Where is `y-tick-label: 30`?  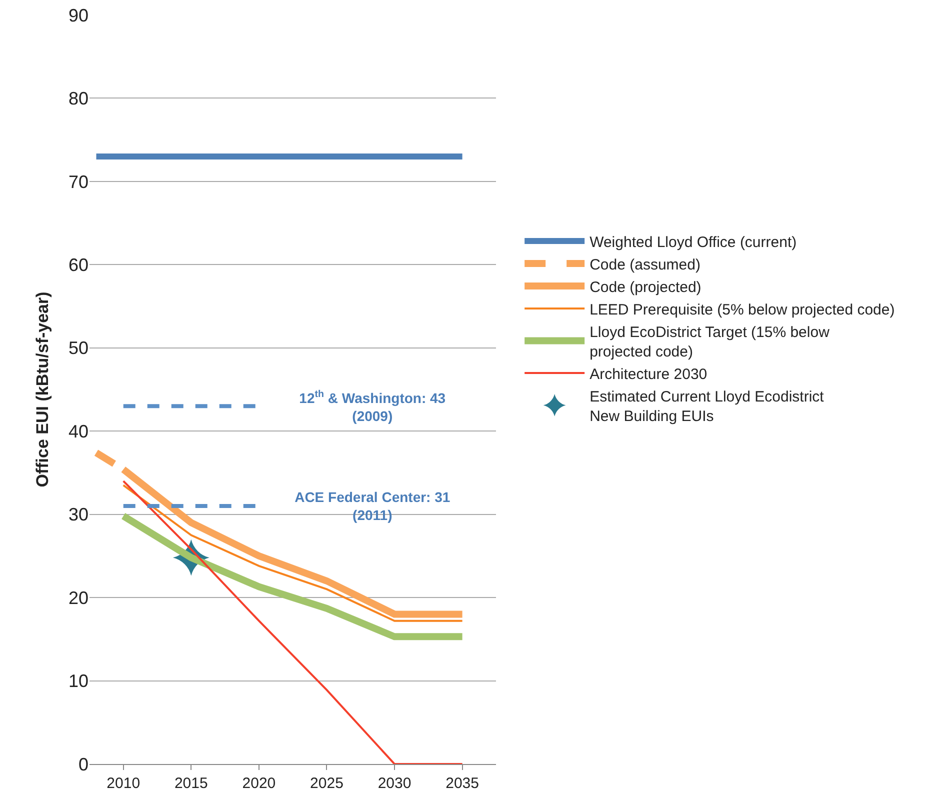
y-tick-label: 30 is located at coordinates (78, 514).